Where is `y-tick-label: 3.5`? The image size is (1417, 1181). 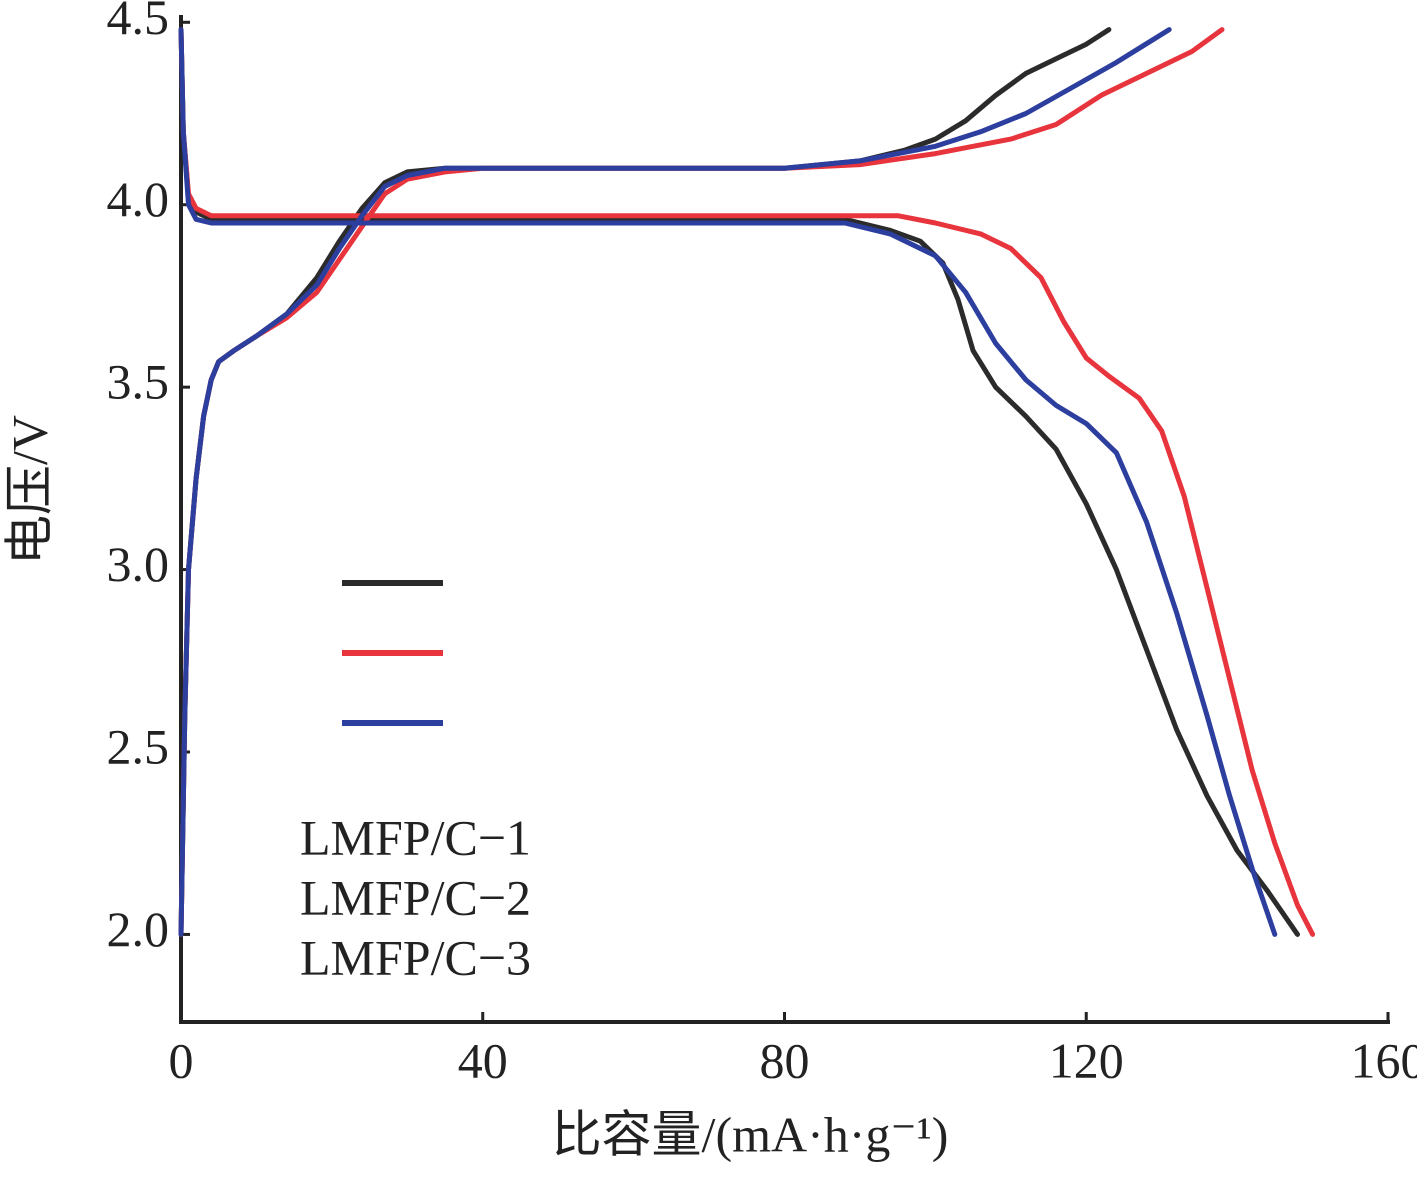 y-tick-label: 3.5 is located at coordinates (138, 382).